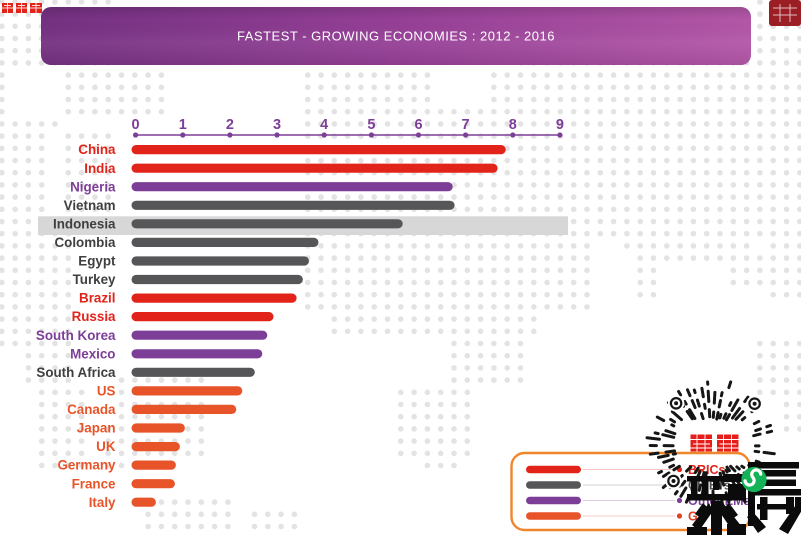 The image size is (801, 535). I want to click on svg-text: Mexico, so click(92, 353).